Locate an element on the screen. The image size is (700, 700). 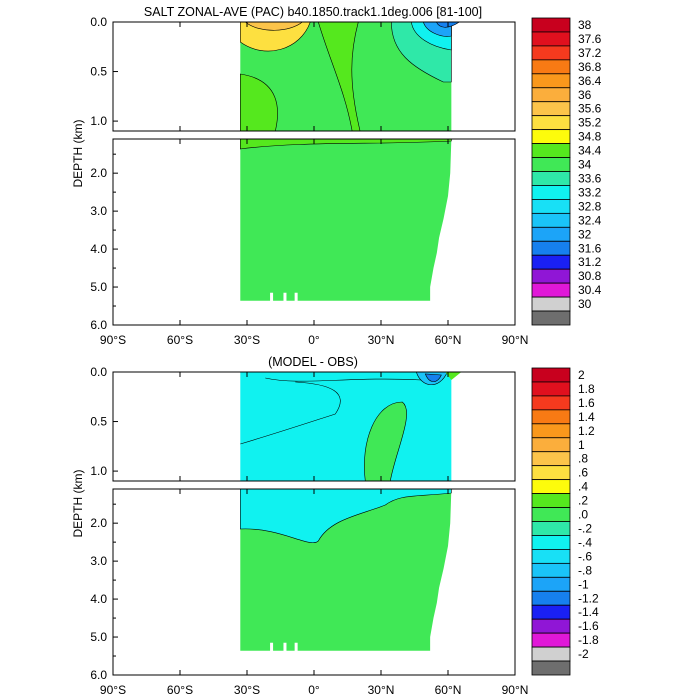
colorbar-label: 33.2 is located at coordinates (590, 192).